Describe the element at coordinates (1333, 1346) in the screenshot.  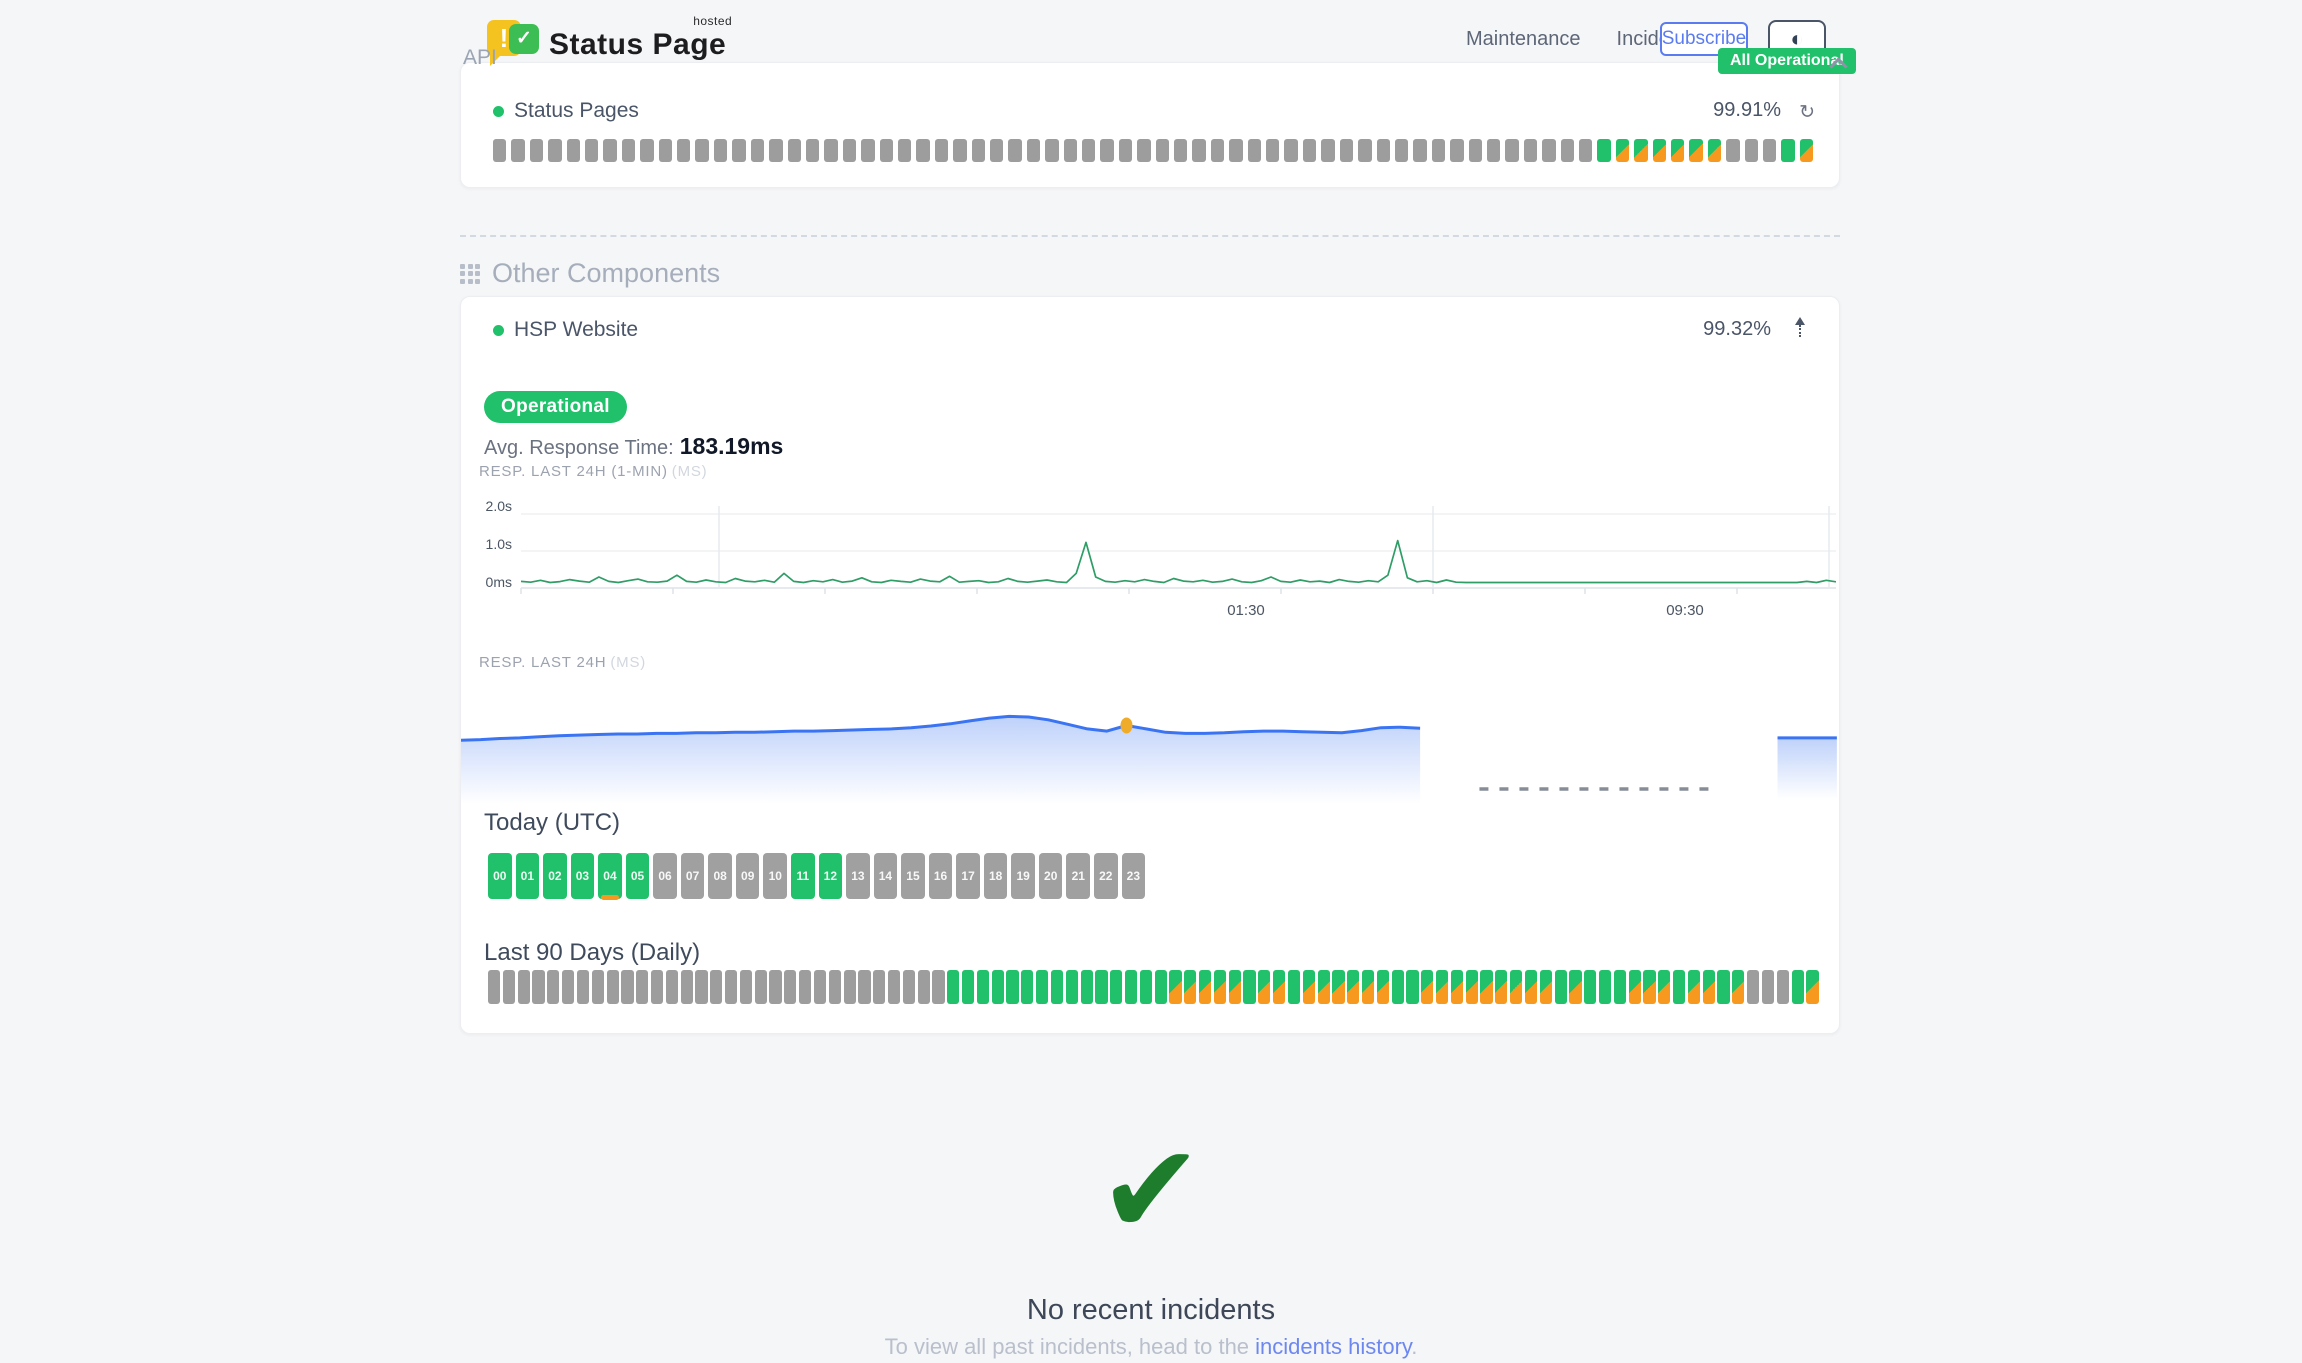
I see `incidents-history-link: incidents history` at that location.